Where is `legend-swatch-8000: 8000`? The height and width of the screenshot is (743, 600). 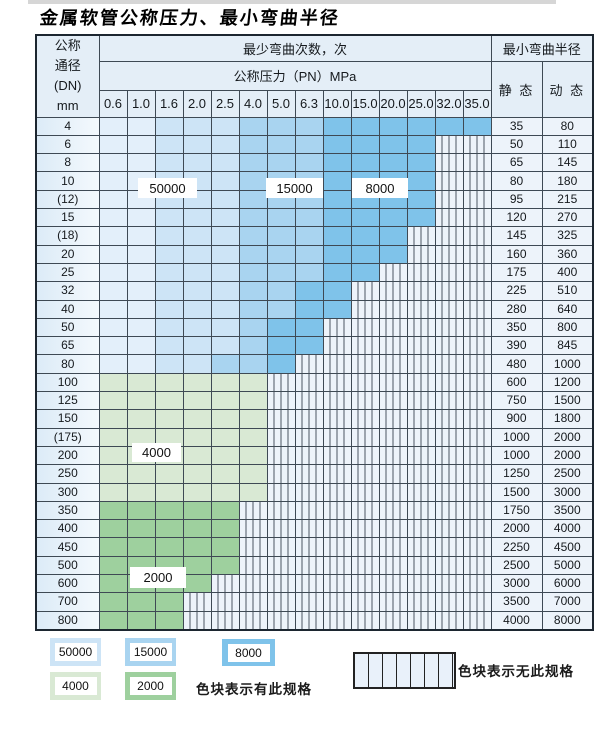 legend-swatch-8000: 8000 is located at coordinates (248, 652).